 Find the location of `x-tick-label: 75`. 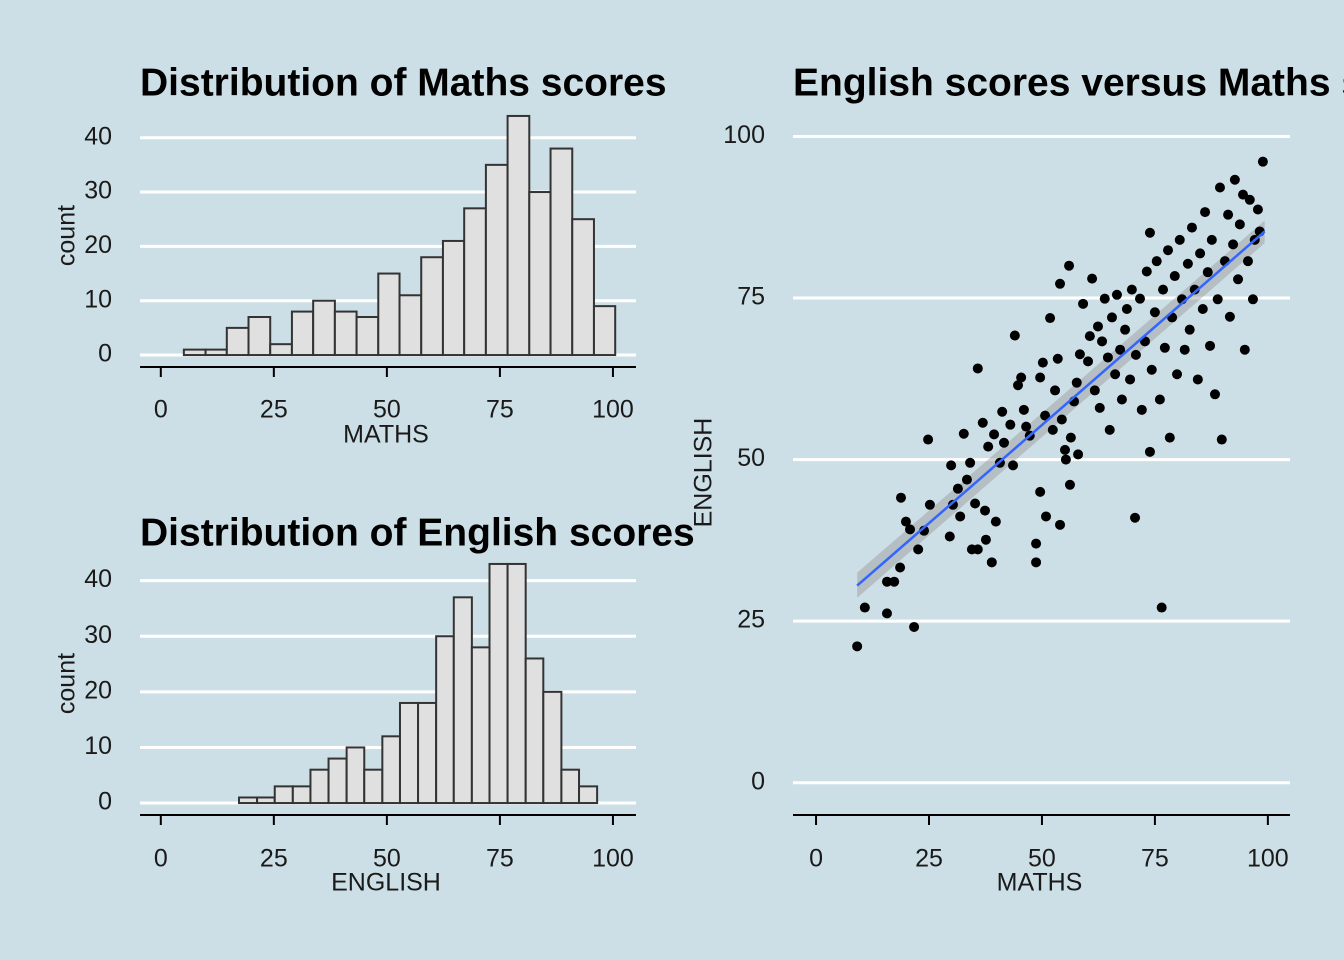

x-tick-label: 75 is located at coordinates (1155, 859).